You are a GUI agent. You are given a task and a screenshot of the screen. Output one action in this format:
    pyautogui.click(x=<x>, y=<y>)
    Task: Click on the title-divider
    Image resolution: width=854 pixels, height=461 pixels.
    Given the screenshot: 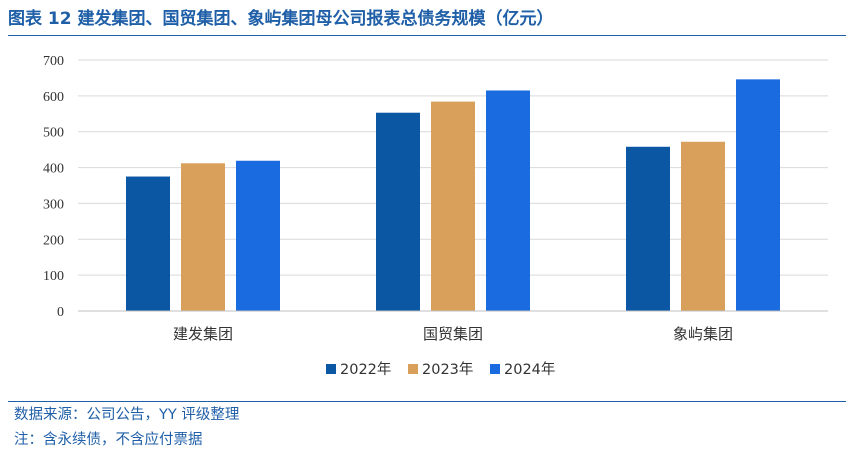 What is the action you would take?
    pyautogui.click(x=427, y=35)
    